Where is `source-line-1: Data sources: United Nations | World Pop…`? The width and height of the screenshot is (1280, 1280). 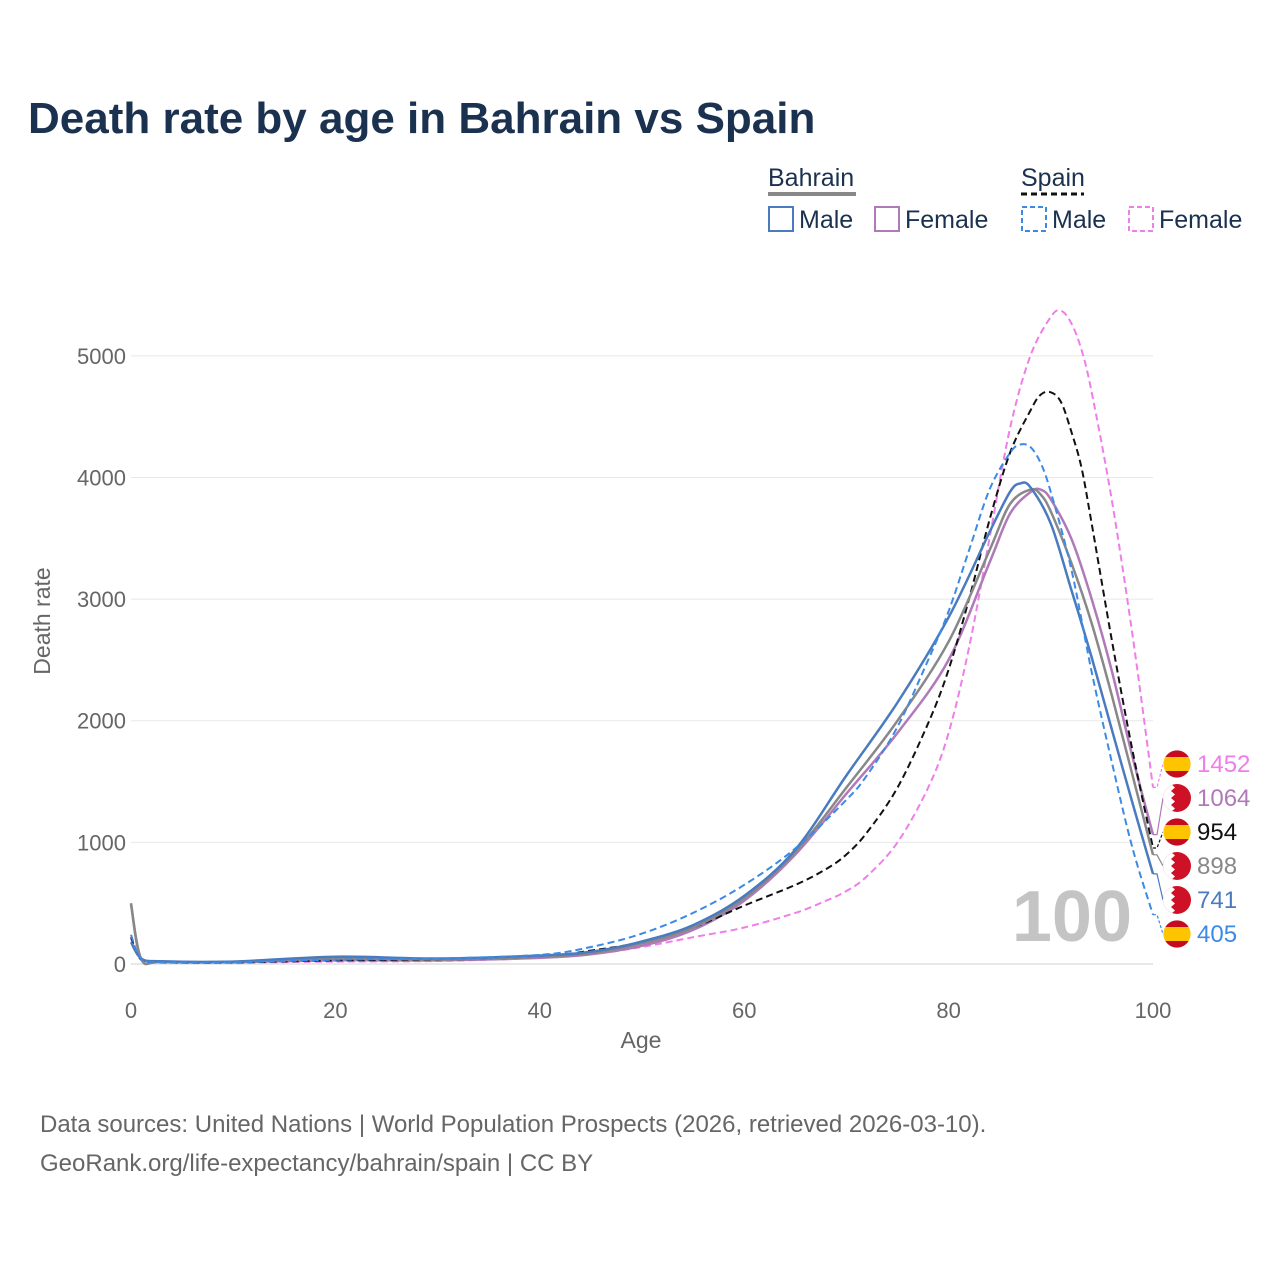 source-line-1: Data sources: United Nations | World Pop… is located at coordinates (513, 1124).